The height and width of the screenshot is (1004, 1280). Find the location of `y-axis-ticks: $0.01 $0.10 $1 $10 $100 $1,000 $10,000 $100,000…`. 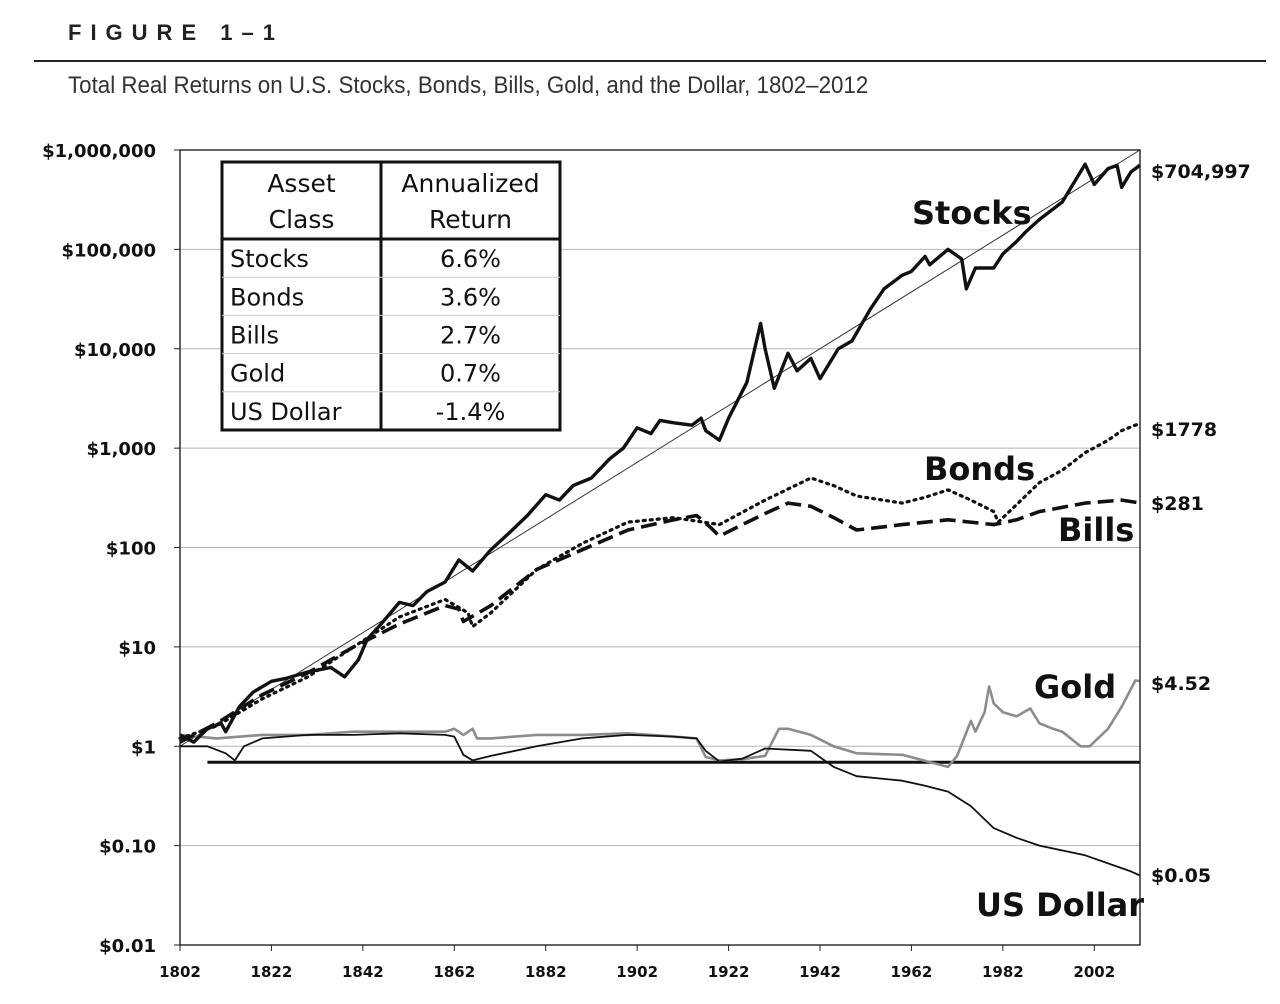

y-axis-ticks: $0.01 $0.10 $1 $10 $100 $1,000 $10,000 $100,000… is located at coordinates (111, 549).